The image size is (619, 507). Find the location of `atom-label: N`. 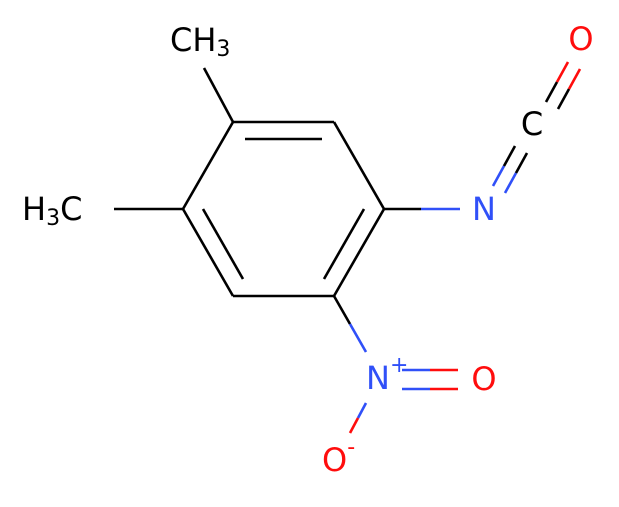

atom-label: N is located at coordinates (484, 209).